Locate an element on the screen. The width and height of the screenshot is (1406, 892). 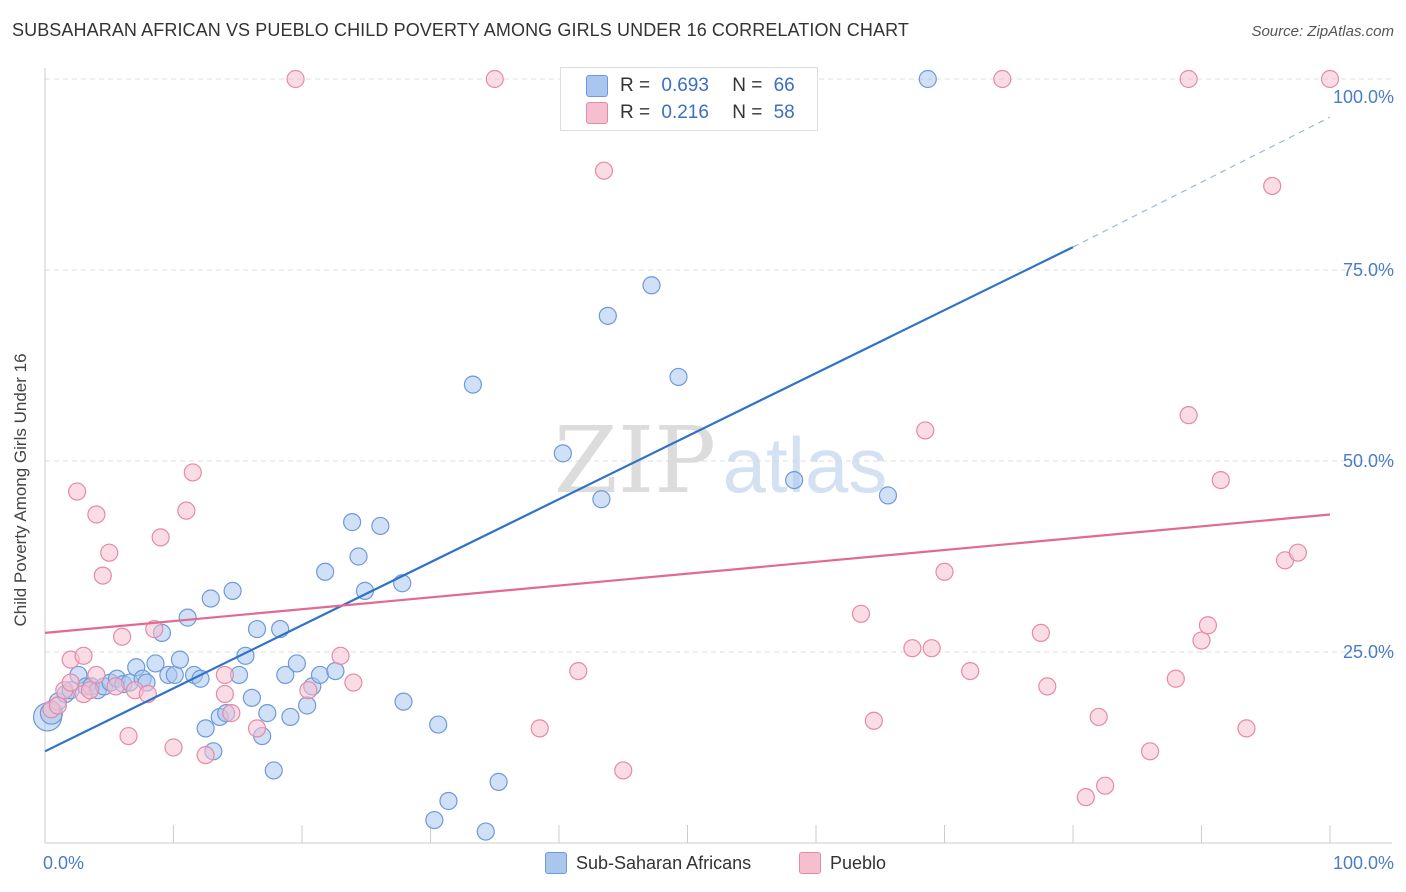
legend-n-value: 66 is located at coordinates (784, 85).